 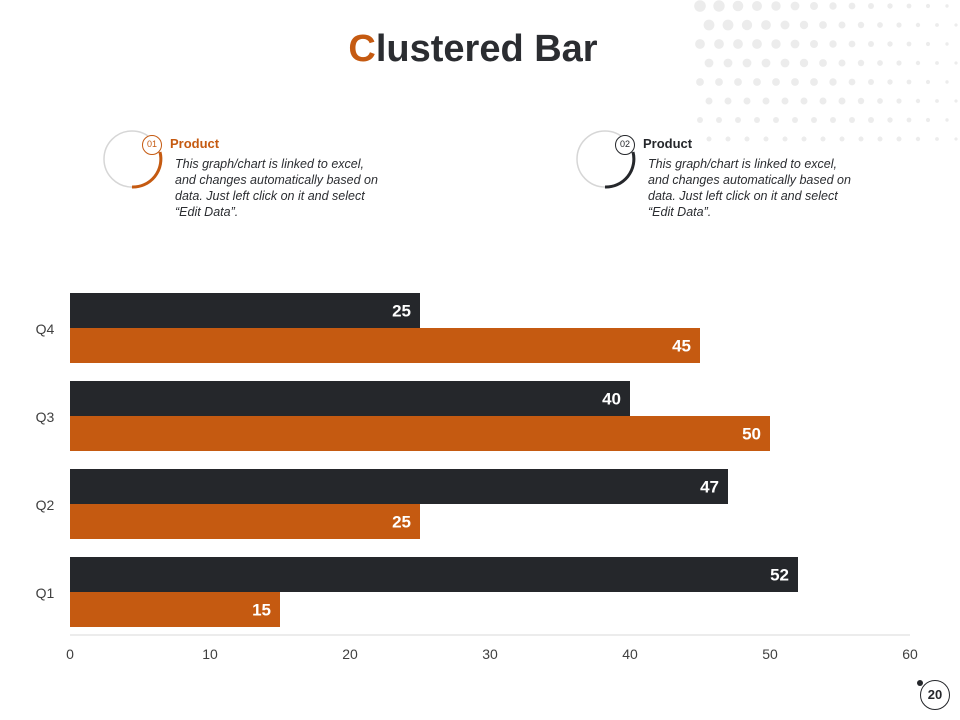 I want to click on data-label-series-2: 25, so click(x=401, y=311).